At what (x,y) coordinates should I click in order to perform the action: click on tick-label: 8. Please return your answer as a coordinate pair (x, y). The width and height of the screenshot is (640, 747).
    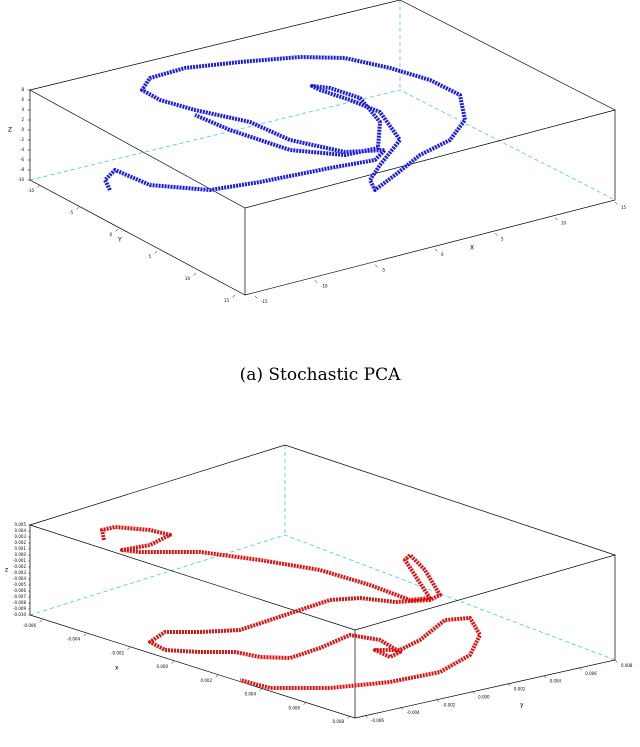
    Looking at the image, I should click on (22, 89).